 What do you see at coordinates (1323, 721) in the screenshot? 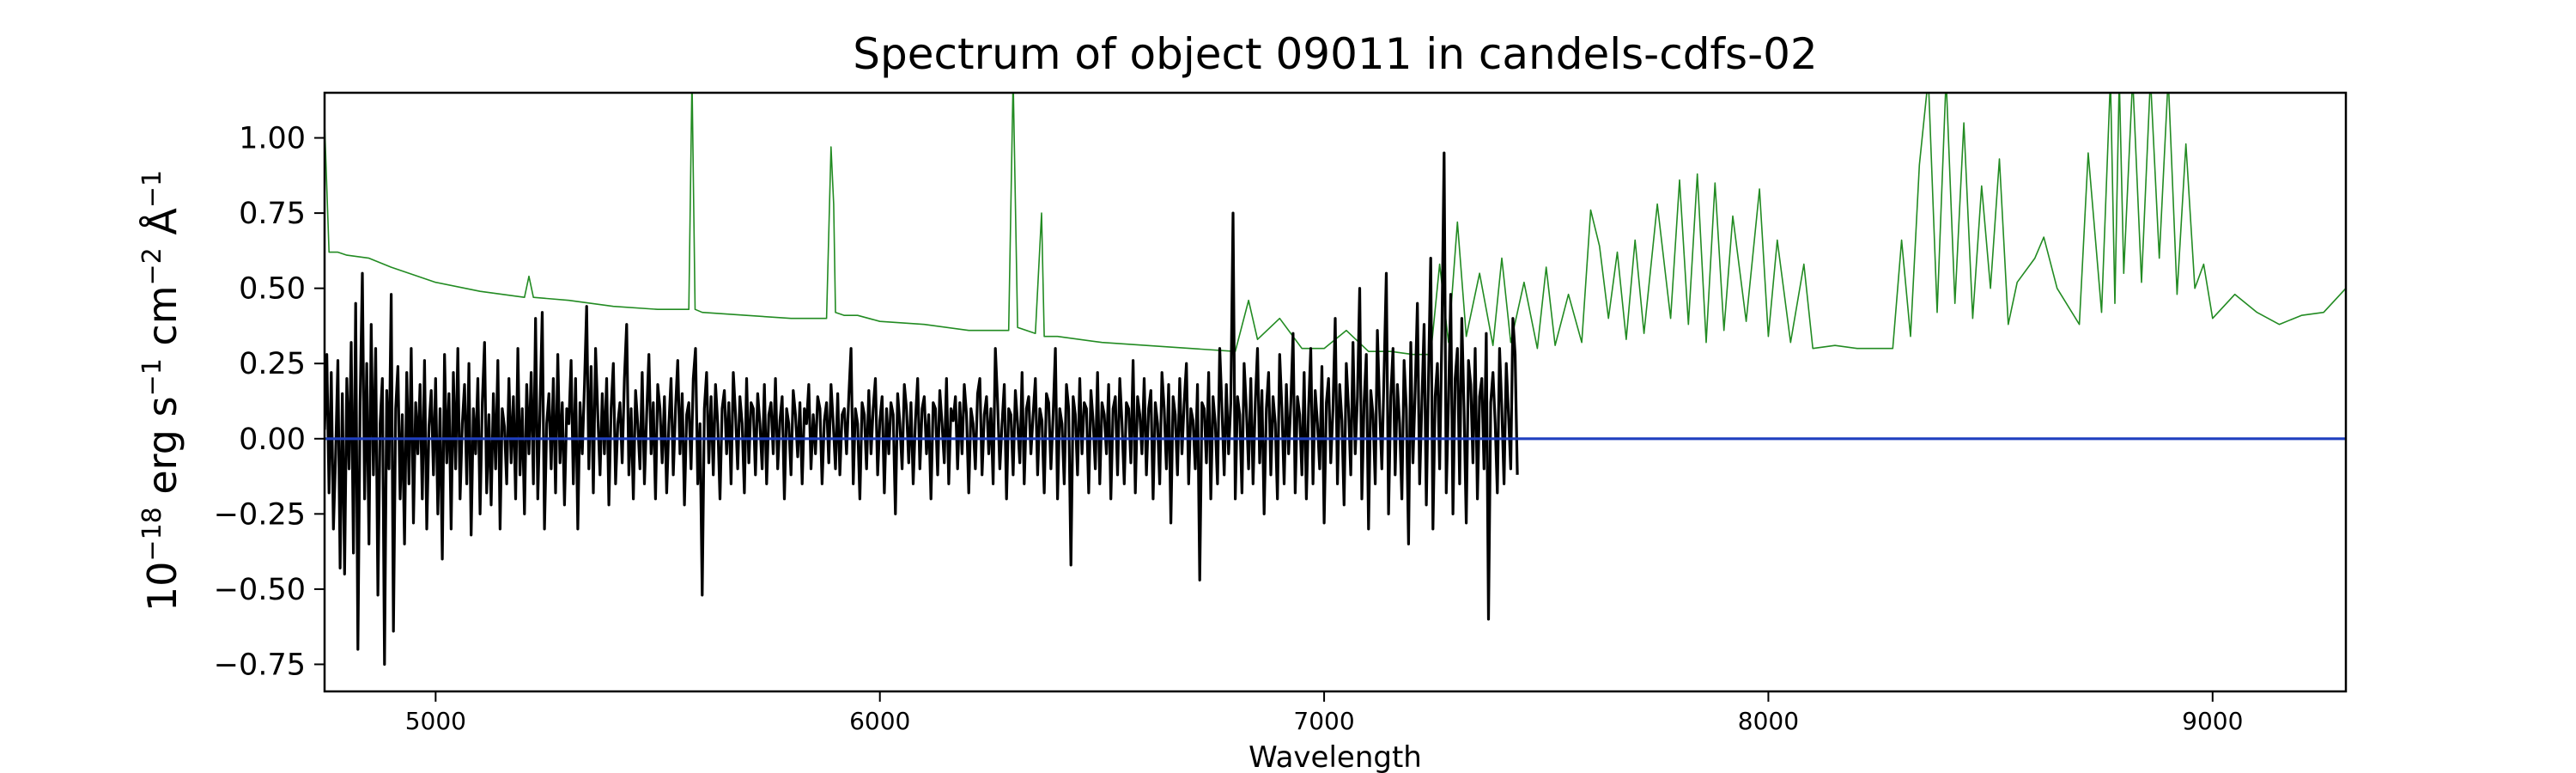
I see `x-tick-label: 7000` at bounding box center [1323, 721].